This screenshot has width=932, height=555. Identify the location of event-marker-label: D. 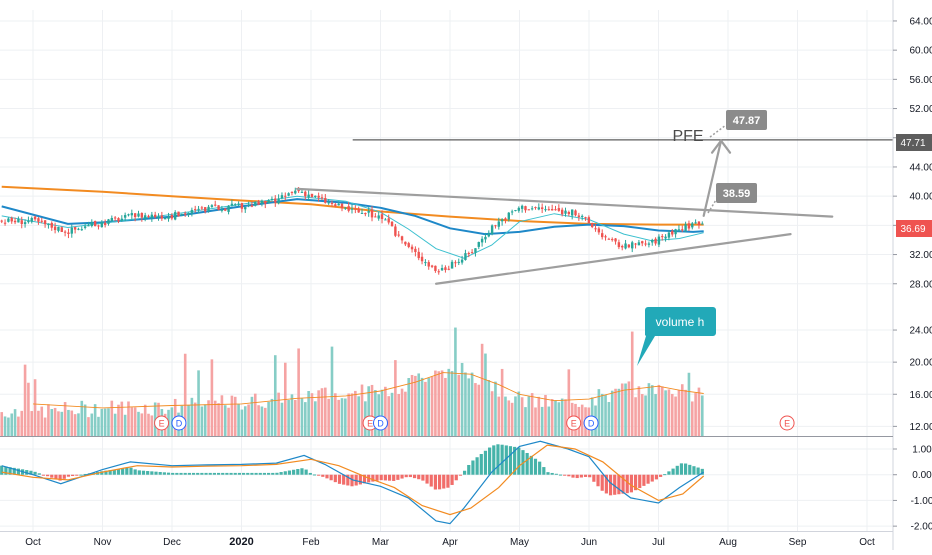
(380, 424).